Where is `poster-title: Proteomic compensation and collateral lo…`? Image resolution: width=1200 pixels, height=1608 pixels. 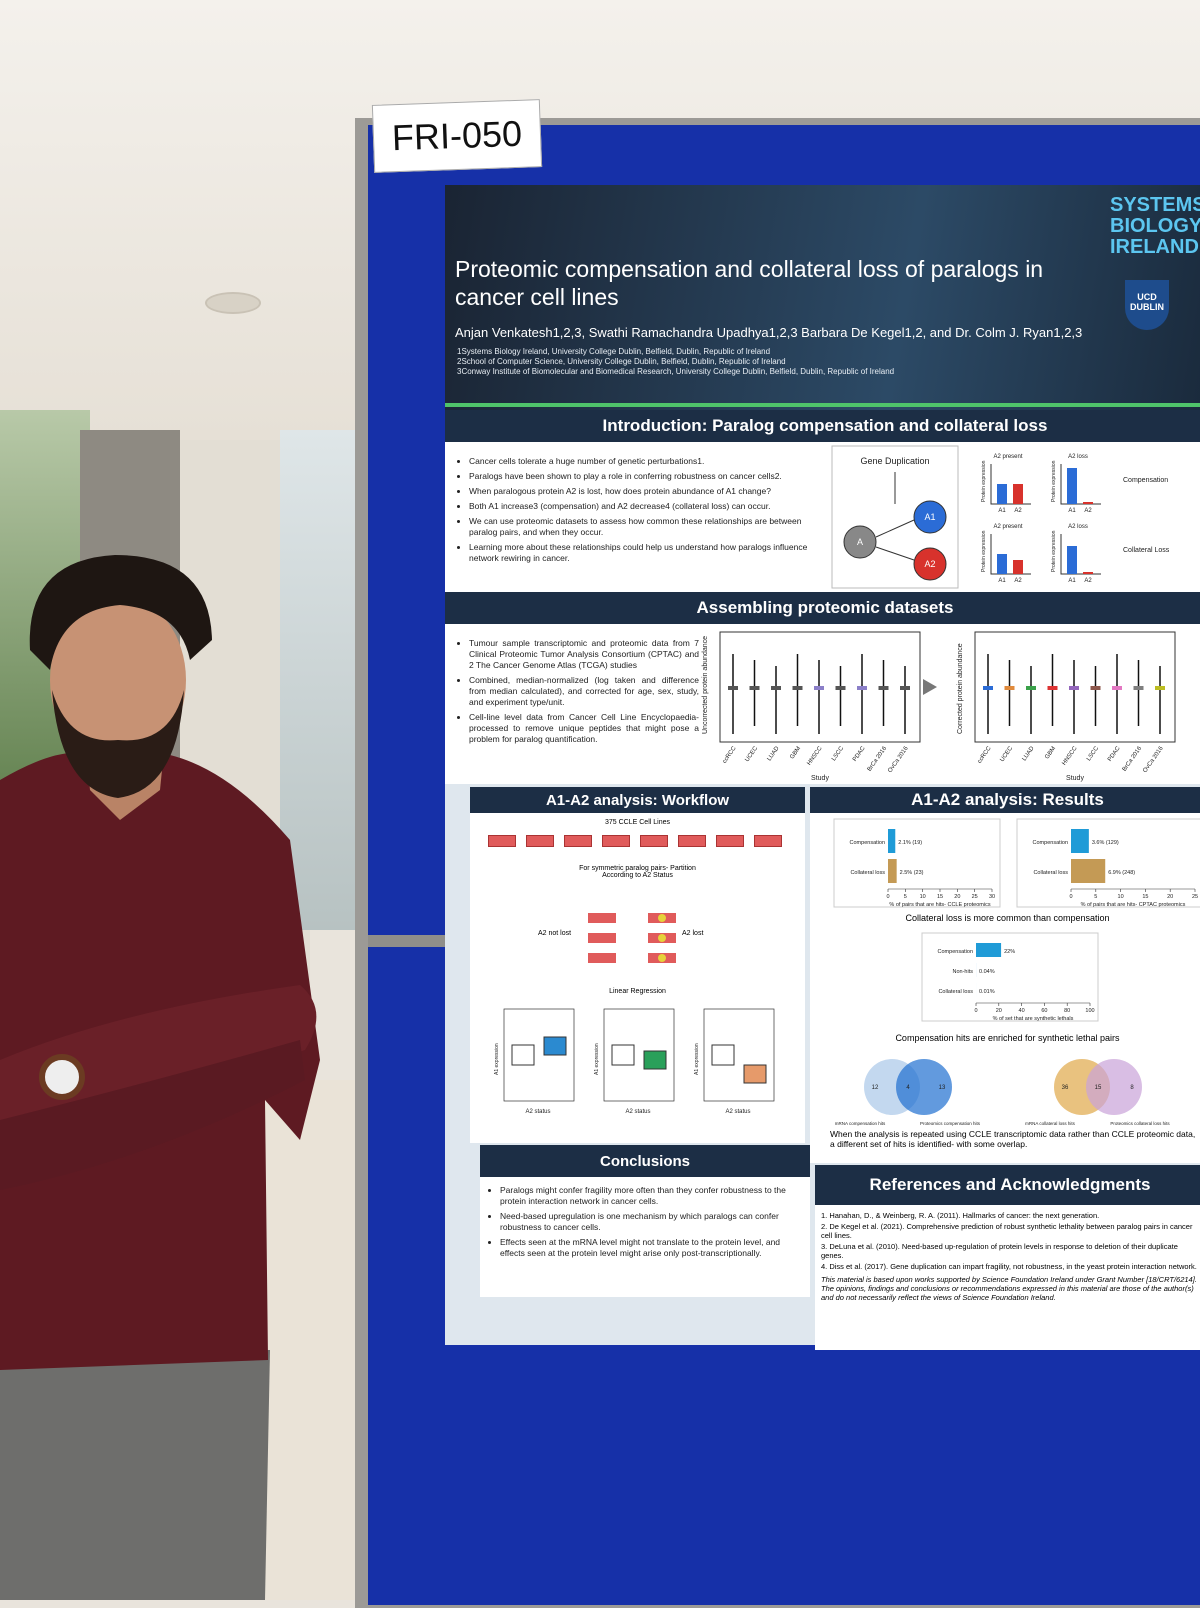
poster-title: Proteomic compensation and collateral lo… is located at coordinates (755, 283).